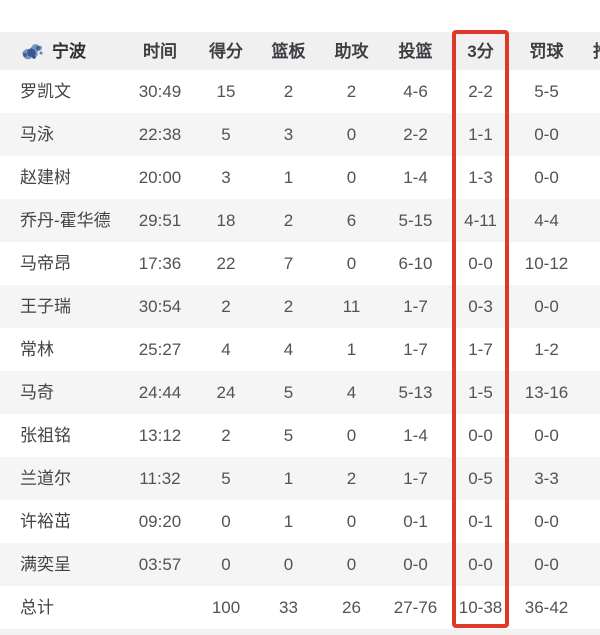 Image resolution: width=600 pixels, height=635 pixels. Describe the element at coordinates (226, 177) in the screenshot. I see `points-cell: 3` at that location.